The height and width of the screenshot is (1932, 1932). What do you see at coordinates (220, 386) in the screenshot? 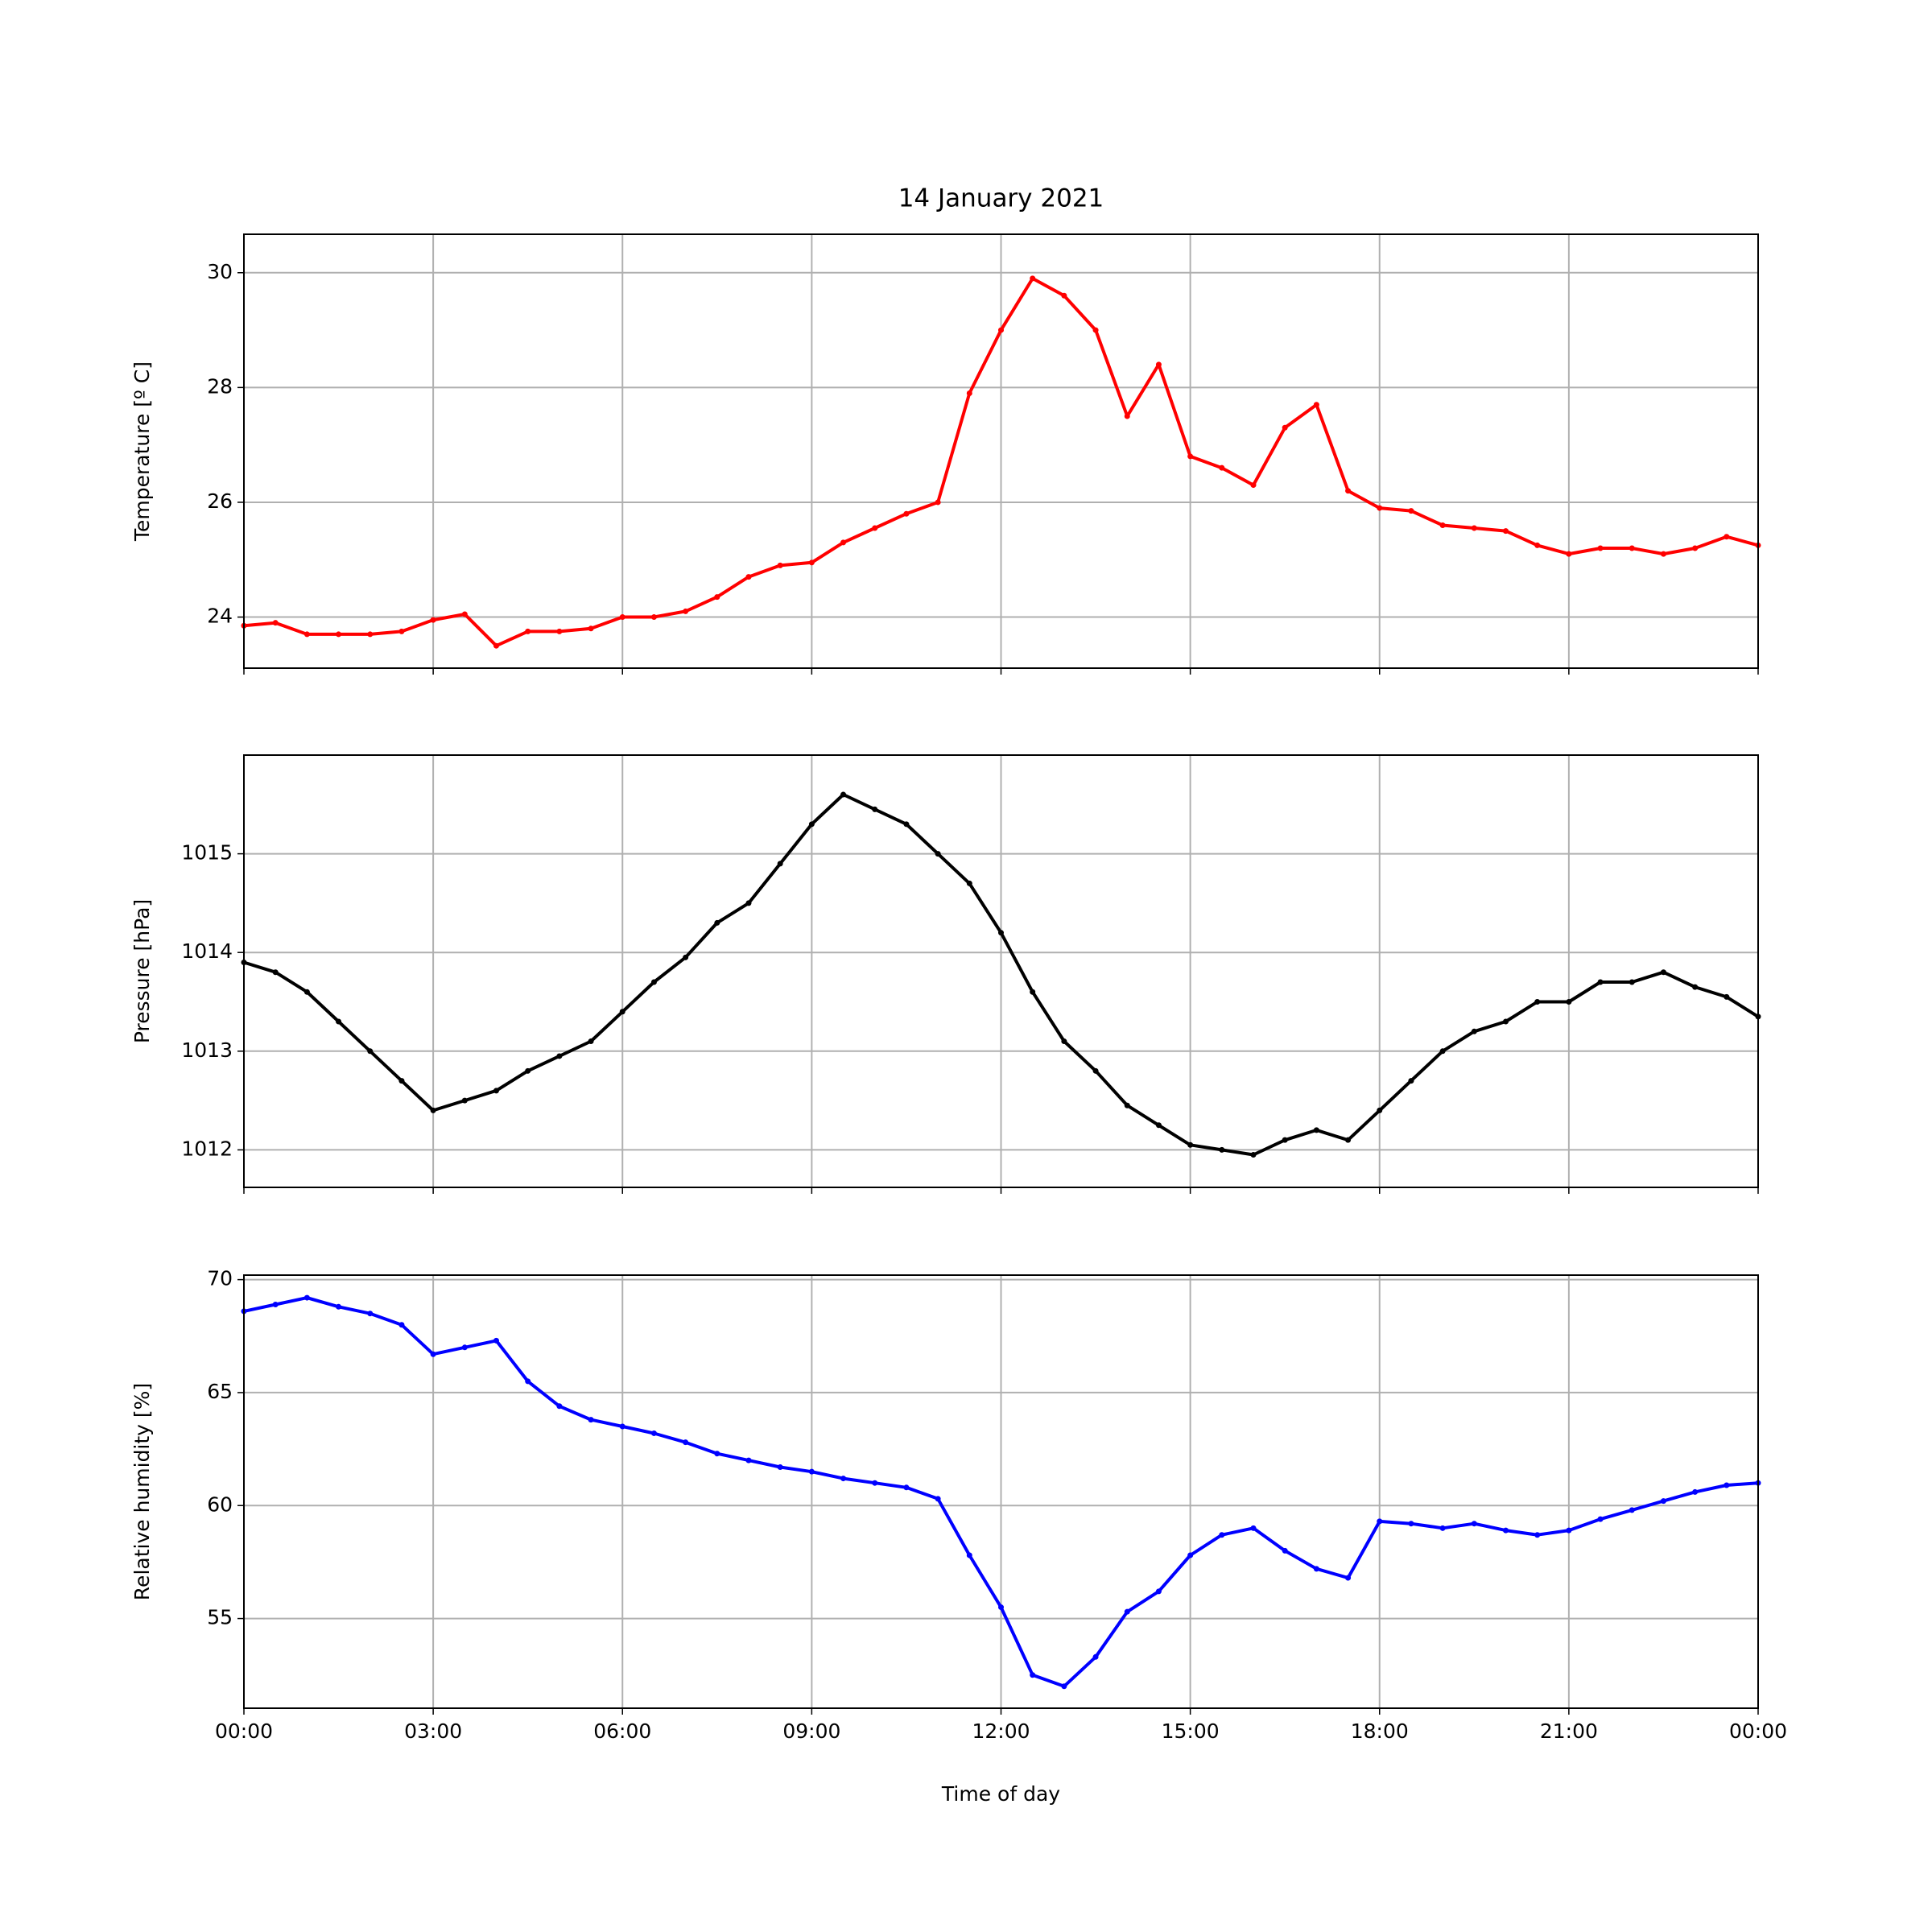
I see `y-tick-label: 28` at bounding box center [220, 386].